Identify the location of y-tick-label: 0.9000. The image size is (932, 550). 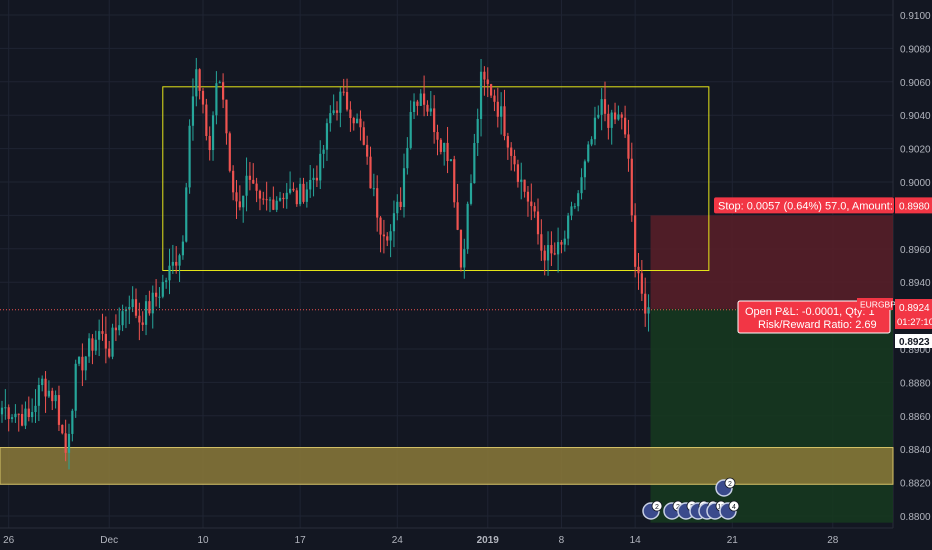
(915, 183).